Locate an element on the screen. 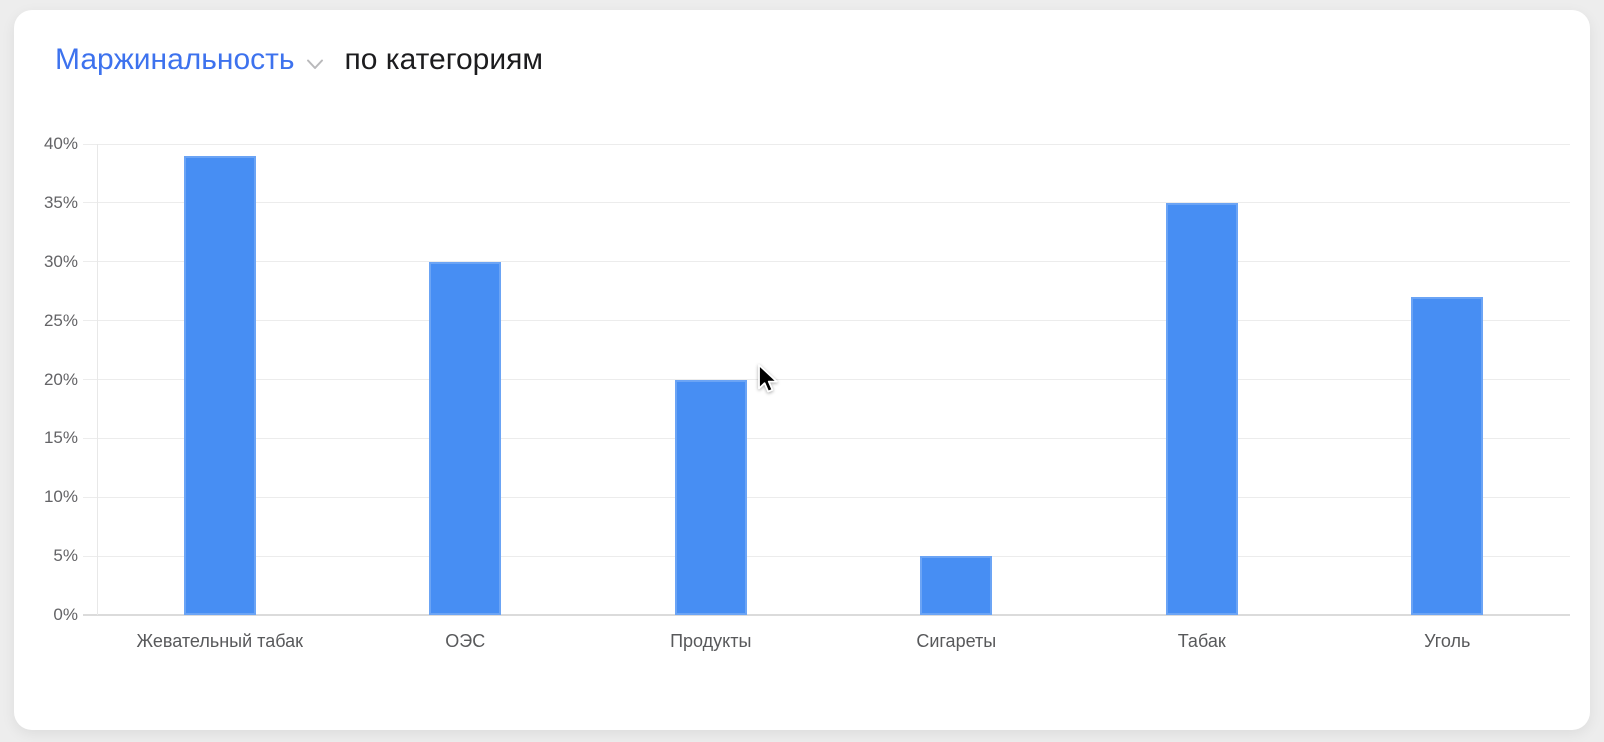 Image resolution: width=1604 pixels, height=742 pixels. metric-label: Маржинальность is located at coordinates (175, 59).